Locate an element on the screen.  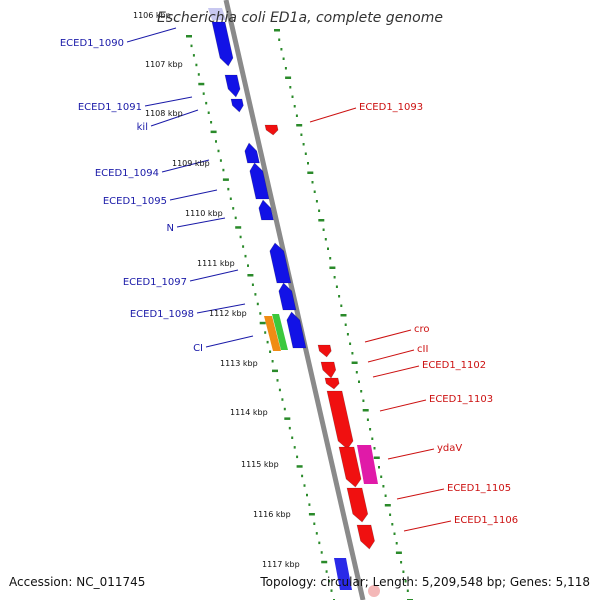
gene-label: ECED1_1097 is located at coordinates (155, 282).